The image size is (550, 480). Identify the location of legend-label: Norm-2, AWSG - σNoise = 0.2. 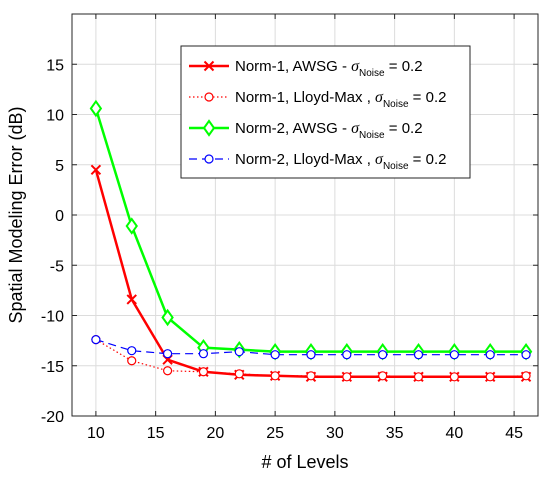
(329, 130).